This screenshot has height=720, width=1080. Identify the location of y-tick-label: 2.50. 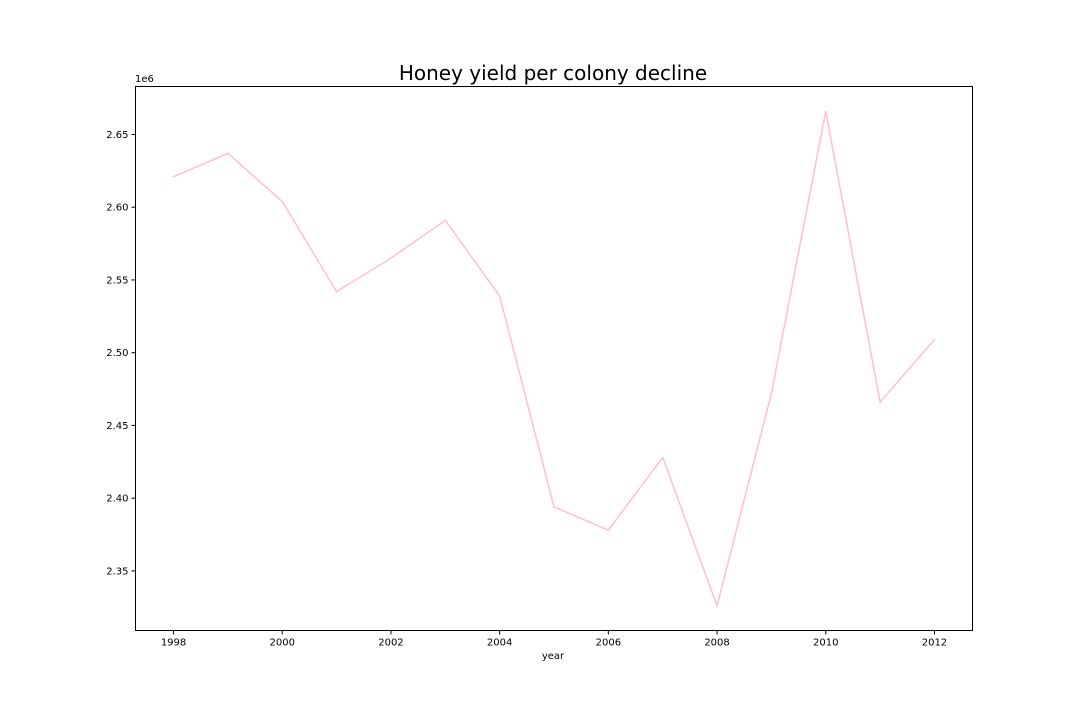
(117, 353).